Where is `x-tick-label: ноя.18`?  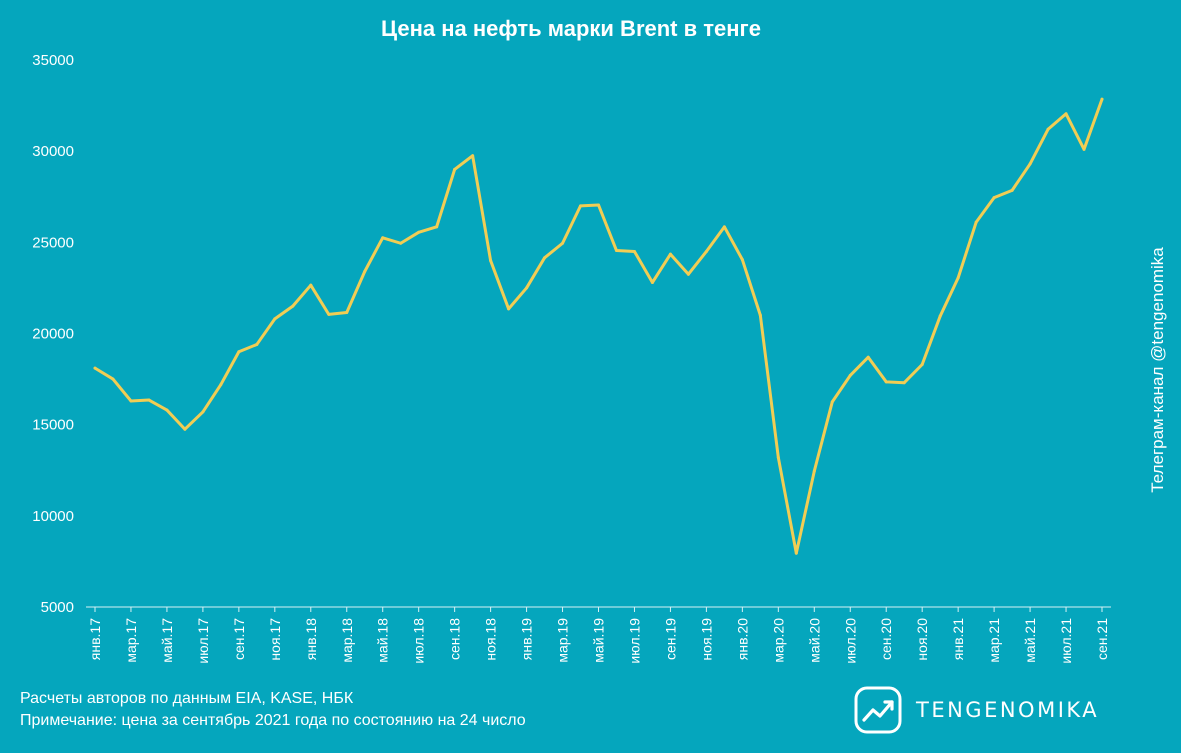 x-tick-label: ноя.18 is located at coordinates (491, 639).